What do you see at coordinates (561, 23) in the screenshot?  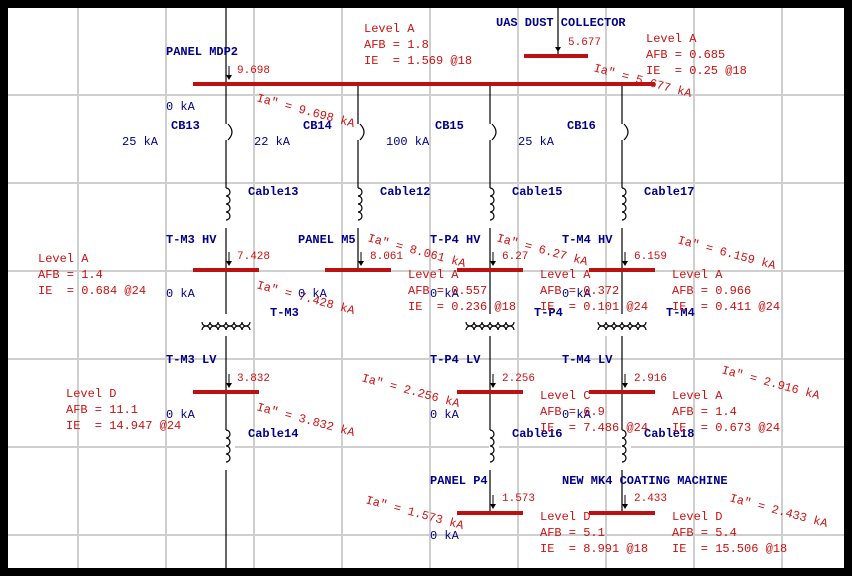 I see `bus-name: UAS DUST COLLECTOR` at bounding box center [561, 23].